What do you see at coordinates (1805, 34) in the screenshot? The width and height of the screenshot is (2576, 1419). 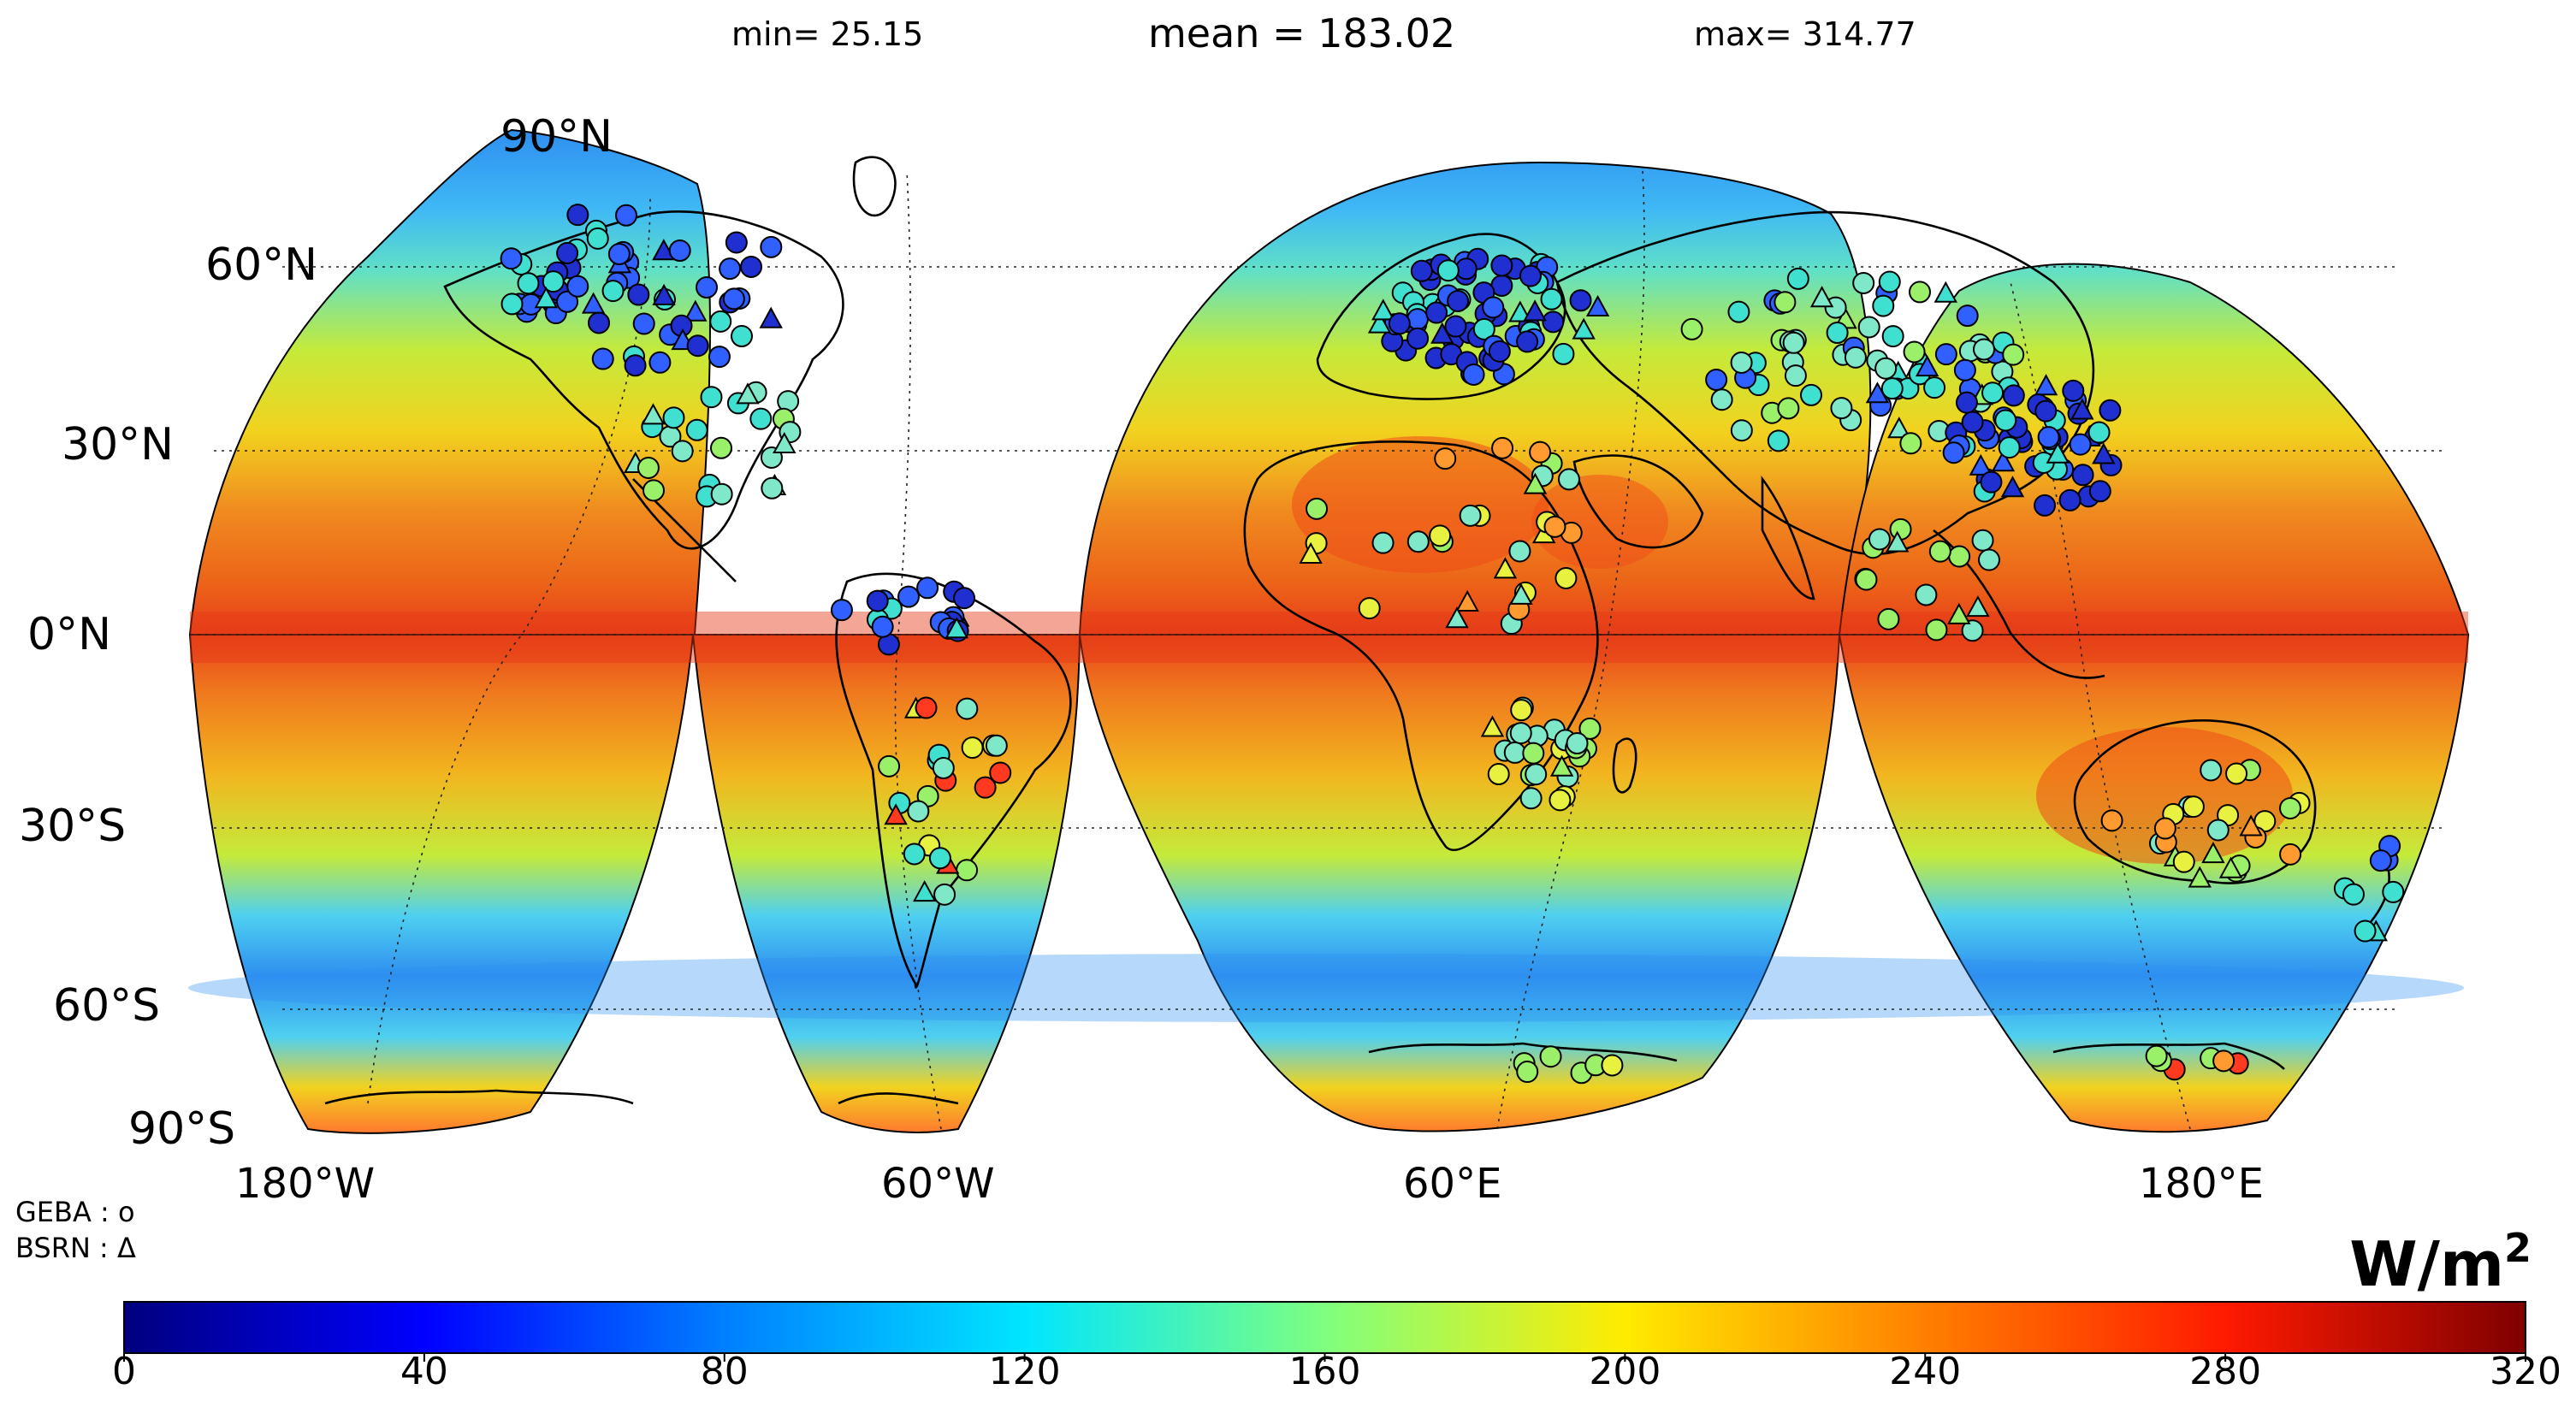 I see `stat-max: max= 314.77` at bounding box center [1805, 34].